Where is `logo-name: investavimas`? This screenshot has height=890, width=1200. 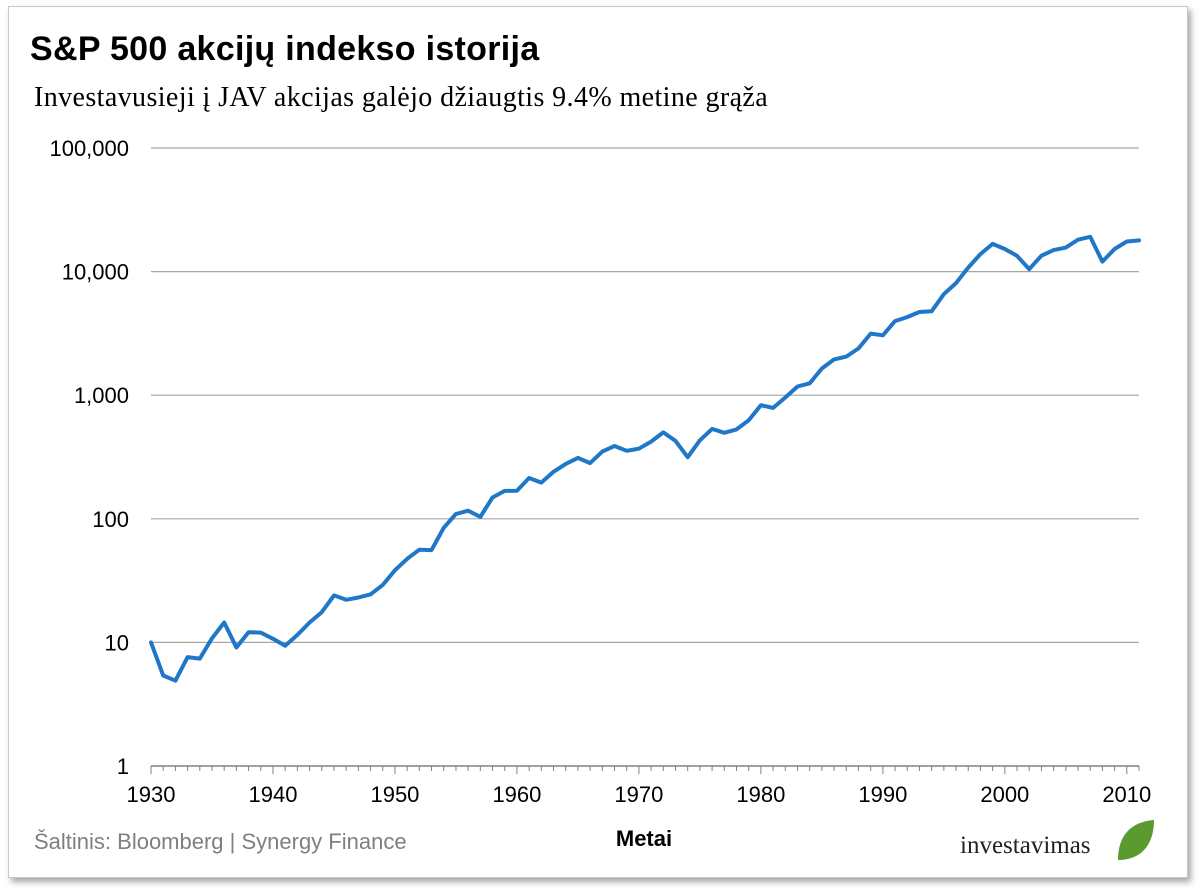
logo-name: investavimas is located at coordinates (1025, 845).